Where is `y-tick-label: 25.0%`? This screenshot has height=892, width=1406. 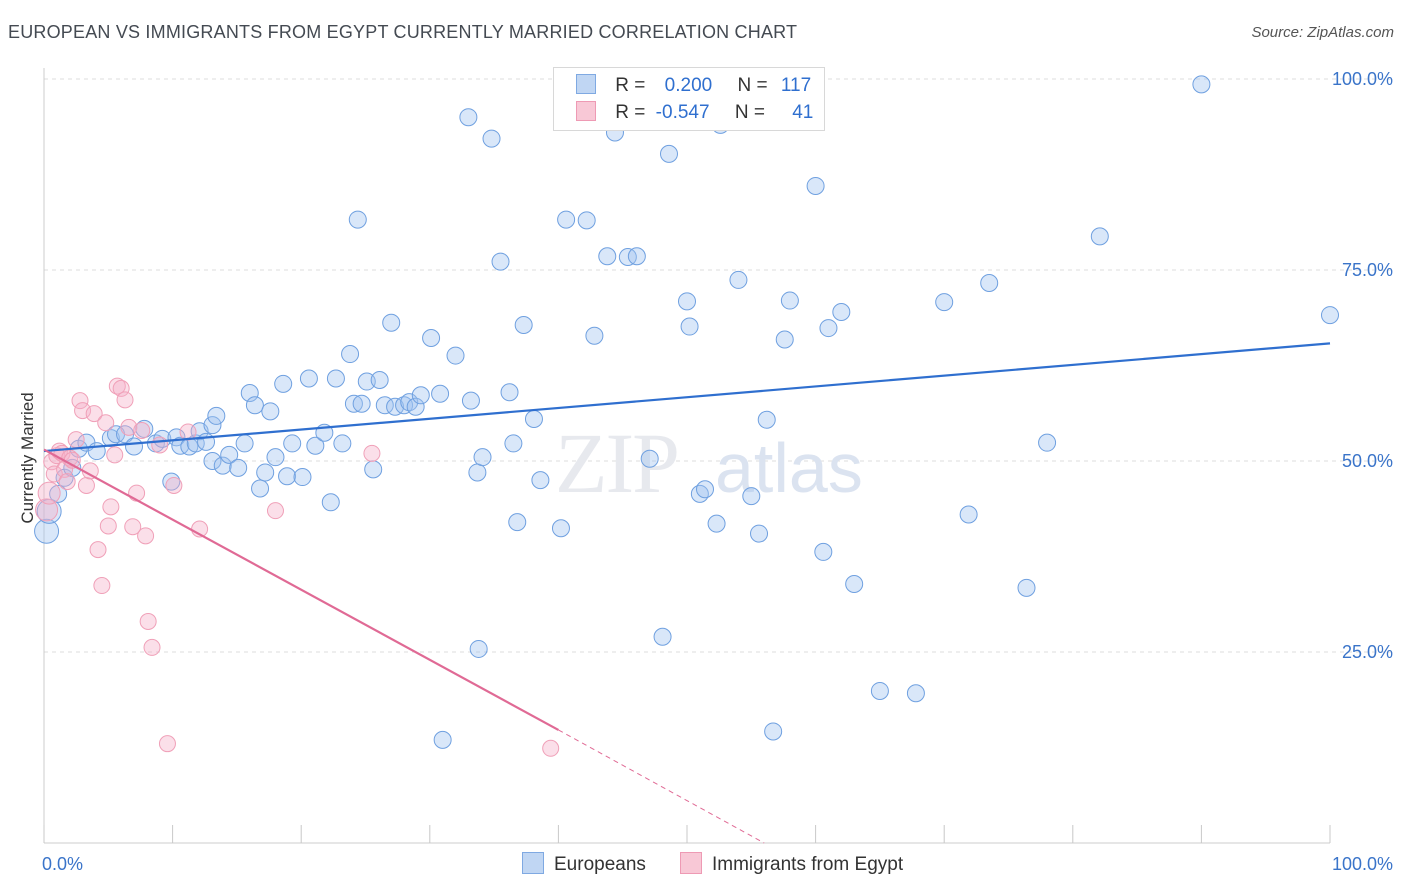
y-tick-label: 25.0% is located at coordinates (1367, 652).